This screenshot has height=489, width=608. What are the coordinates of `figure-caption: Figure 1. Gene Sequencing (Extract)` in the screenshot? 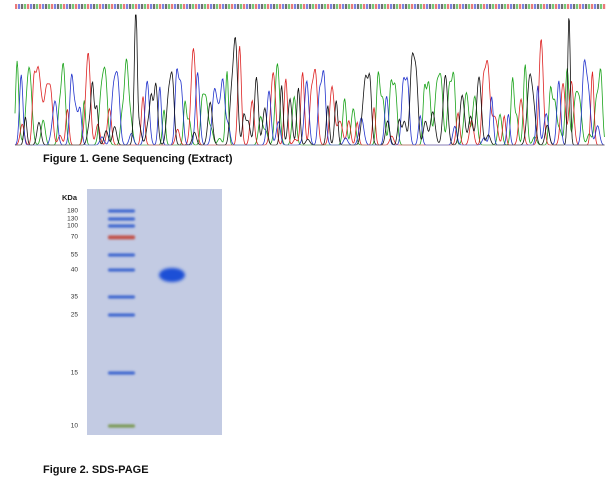 It's located at (138, 159).